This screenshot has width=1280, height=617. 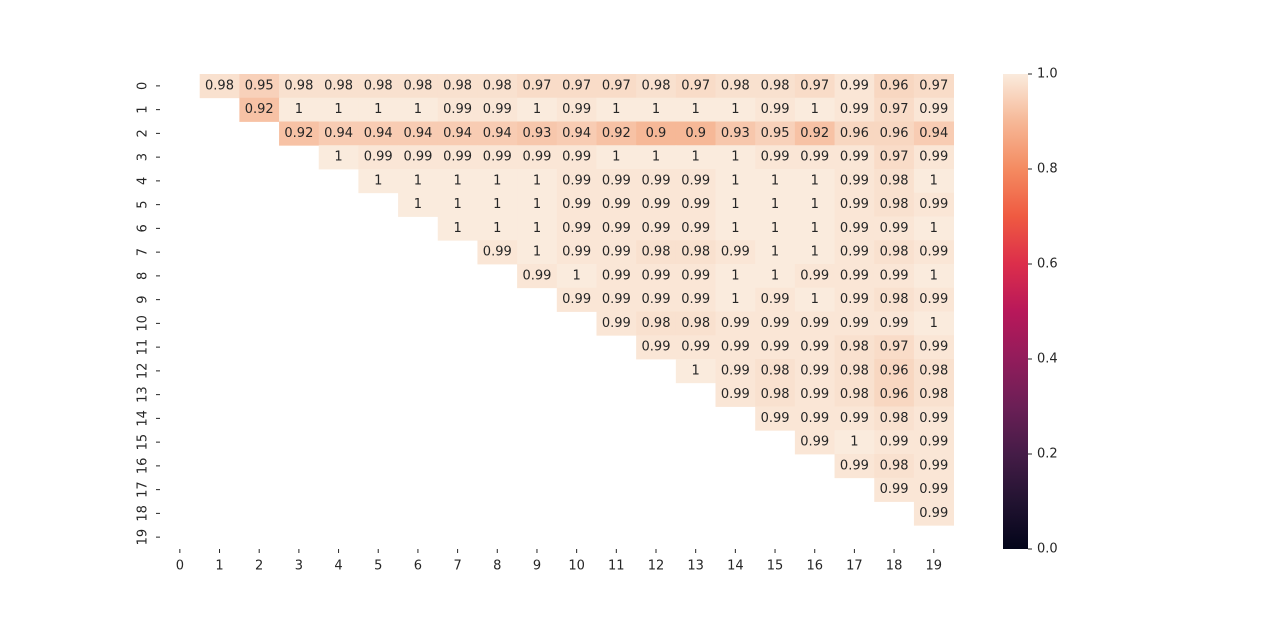 What do you see at coordinates (143, 537) in the screenshot?
I see `y-tick-label-19: 19` at bounding box center [143, 537].